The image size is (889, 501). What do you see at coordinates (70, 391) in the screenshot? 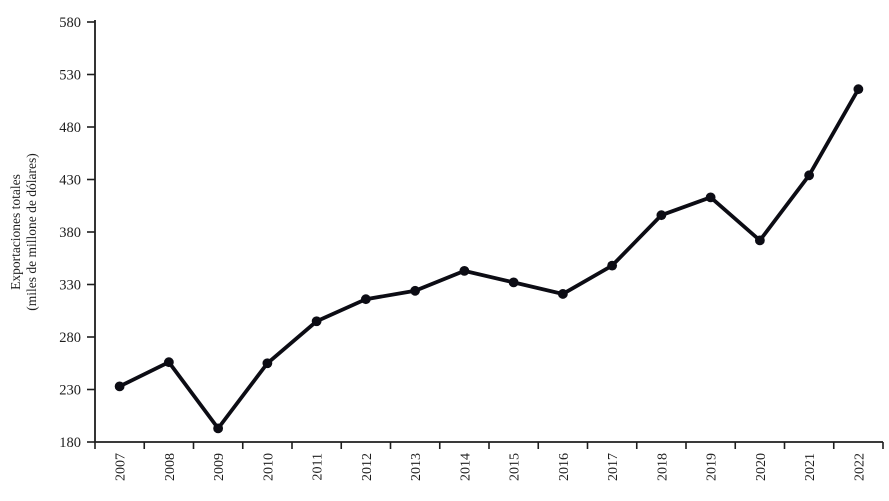
I see `y-tick-label: 230` at bounding box center [70, 391].